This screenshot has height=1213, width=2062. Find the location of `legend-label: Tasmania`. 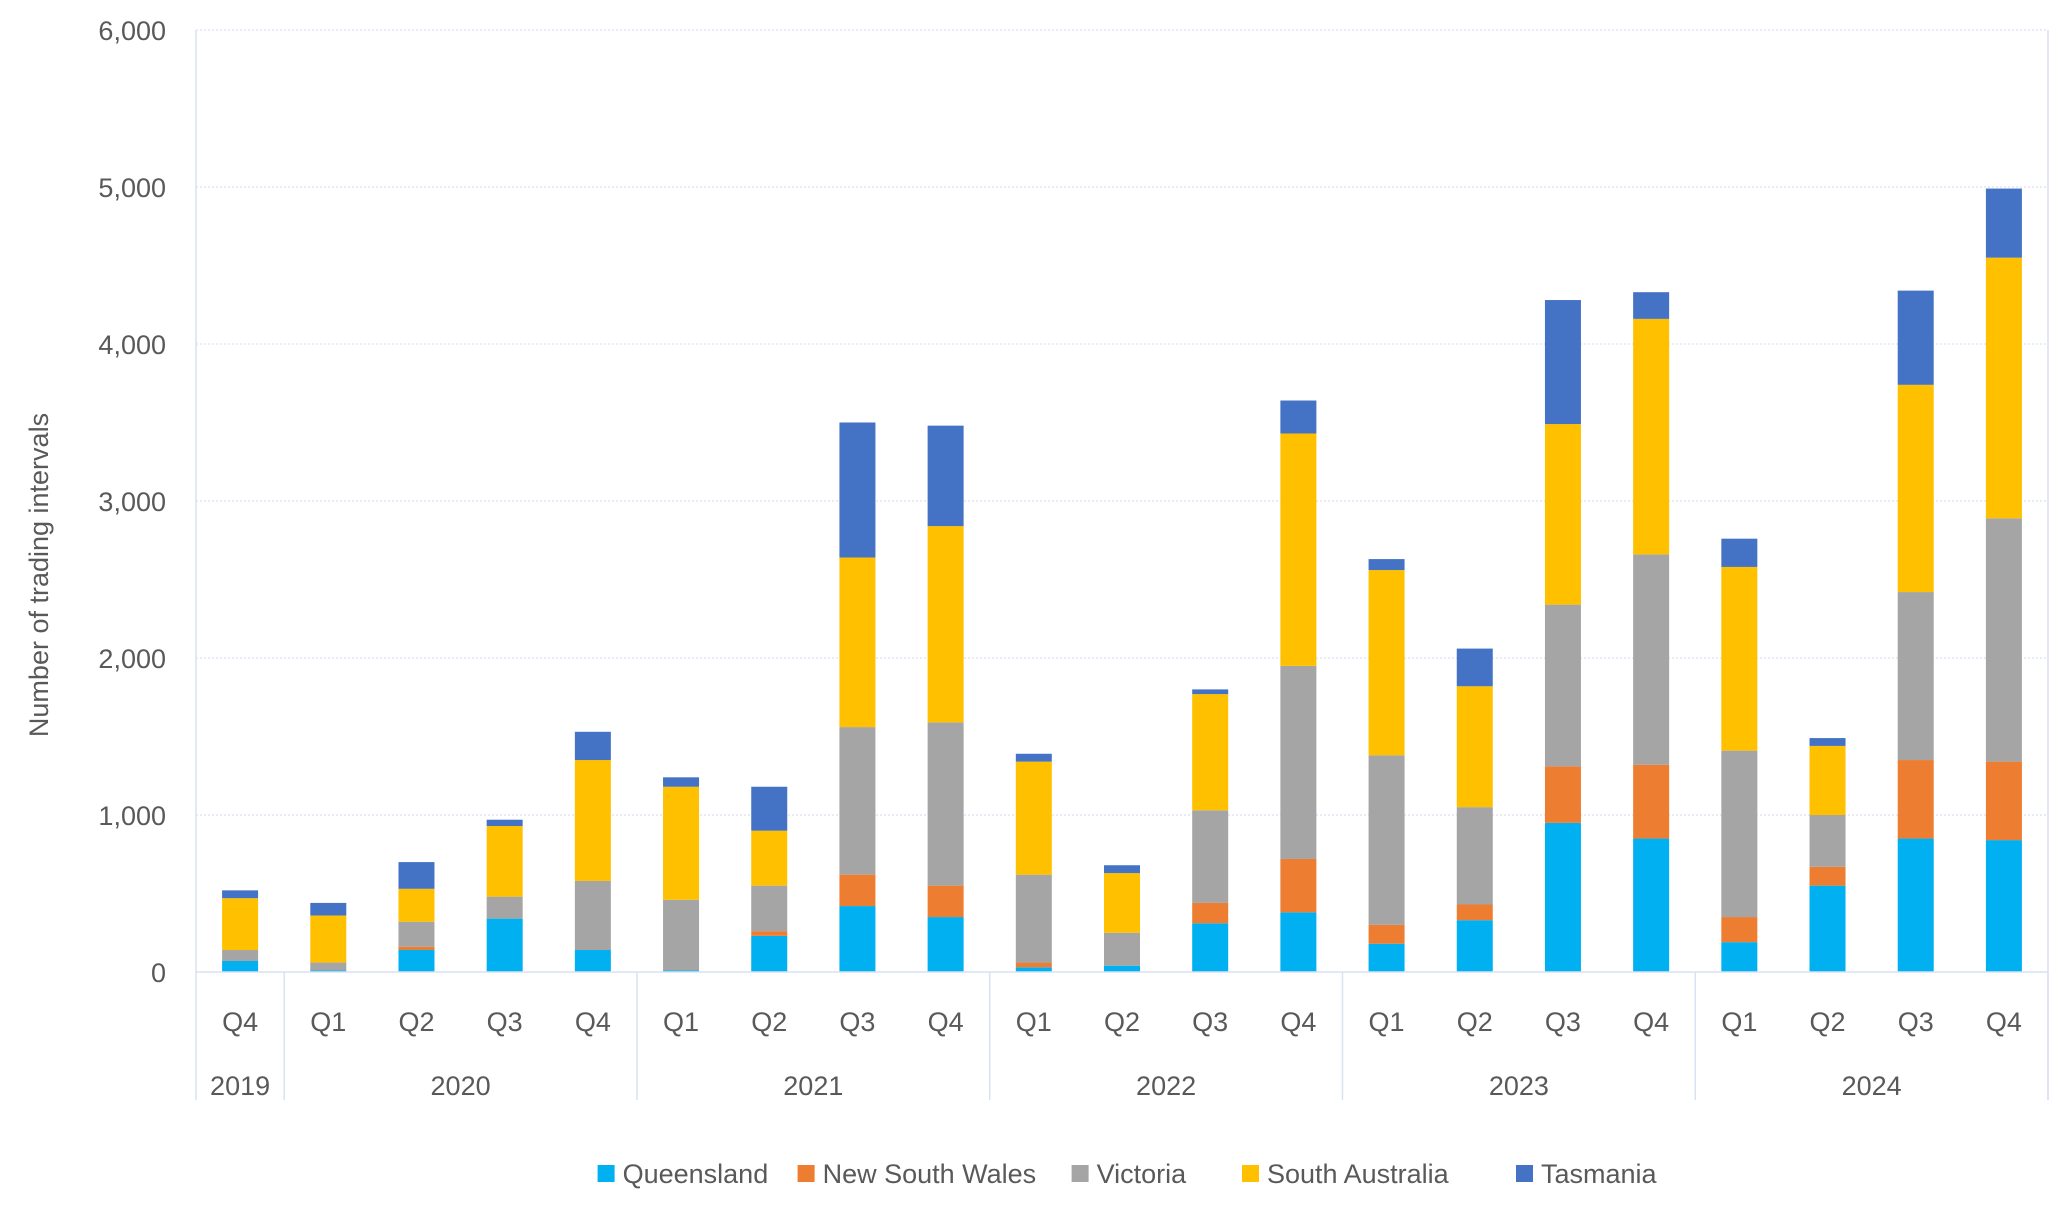

legend-label: Tasmania is located at coordinates (1599, 1174).